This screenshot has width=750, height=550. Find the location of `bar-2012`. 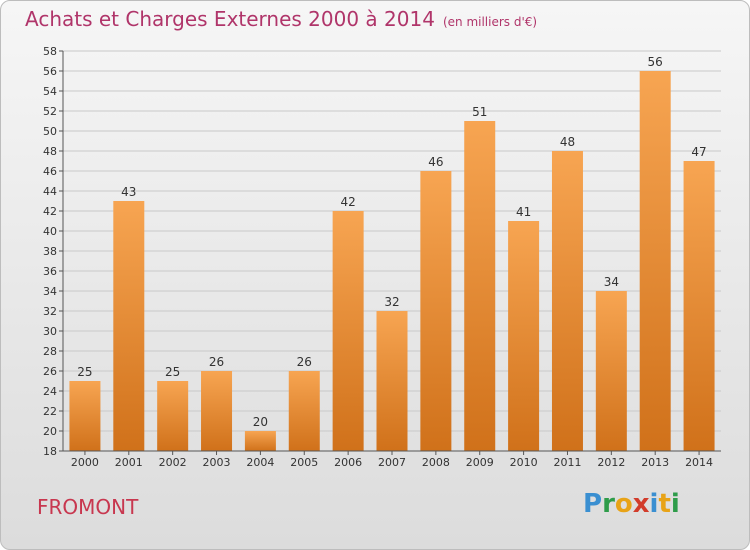

bar-2012 is located at coordinates (611, 371).